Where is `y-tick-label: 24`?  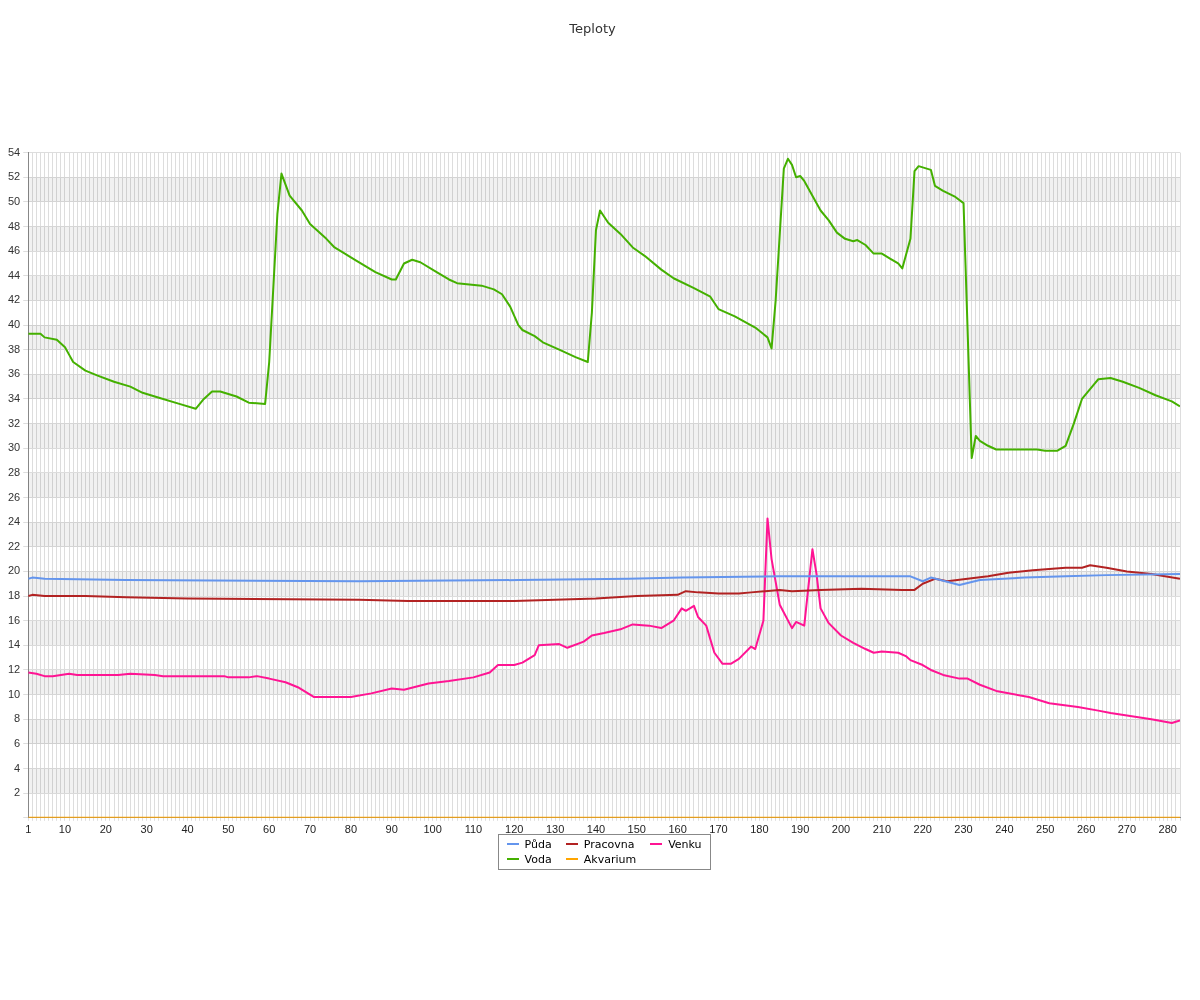
y-tick-label: 24 is located at coordinates (14, 521).